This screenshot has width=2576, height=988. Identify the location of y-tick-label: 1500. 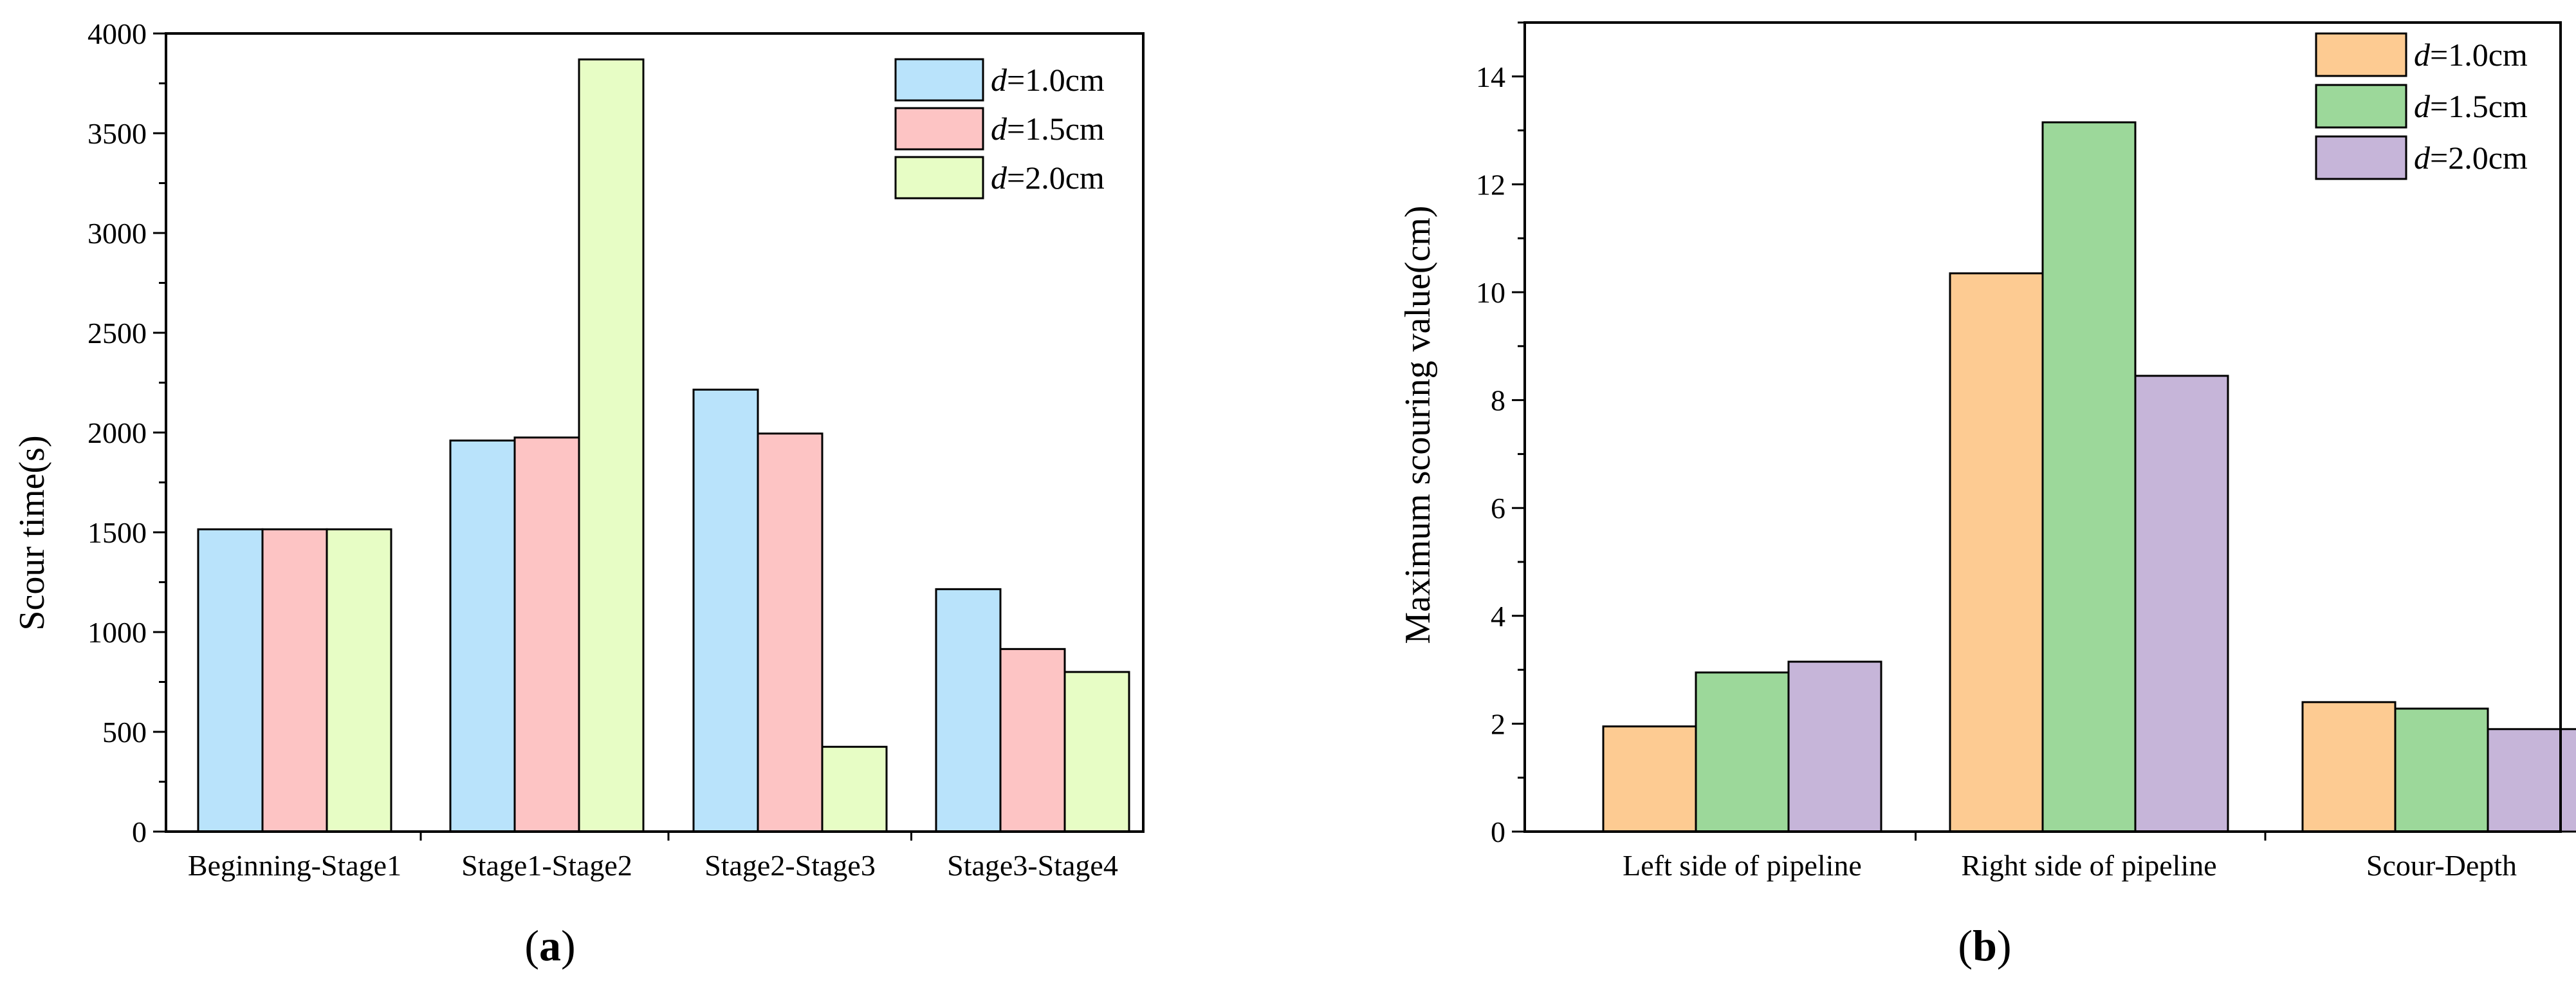
(117, 532).